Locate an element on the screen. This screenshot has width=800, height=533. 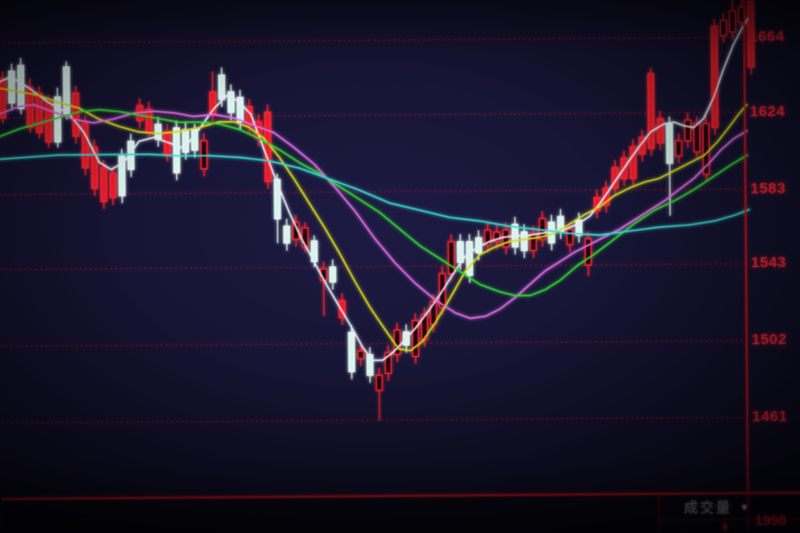
volume-pane-selector: 成交量 ▼ is located at coordinates (716, 507).